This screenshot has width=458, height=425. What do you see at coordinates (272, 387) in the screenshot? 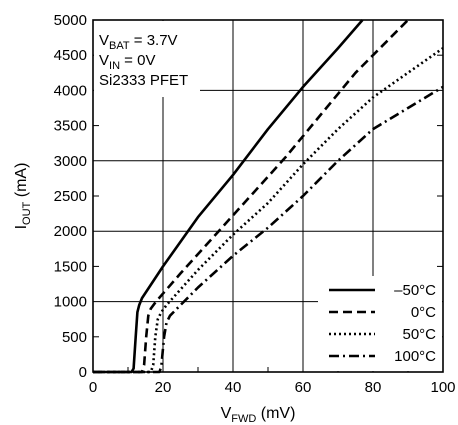
I see `x-tick-labels: 0 20 40 60 80 100` at bounding box center [272, 387].